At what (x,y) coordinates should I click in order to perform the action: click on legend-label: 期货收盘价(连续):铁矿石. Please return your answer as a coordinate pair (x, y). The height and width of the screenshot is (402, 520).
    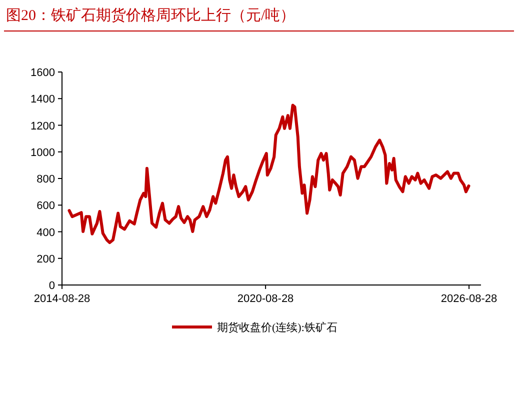
    Looking at the image, I should click on (277, 327).